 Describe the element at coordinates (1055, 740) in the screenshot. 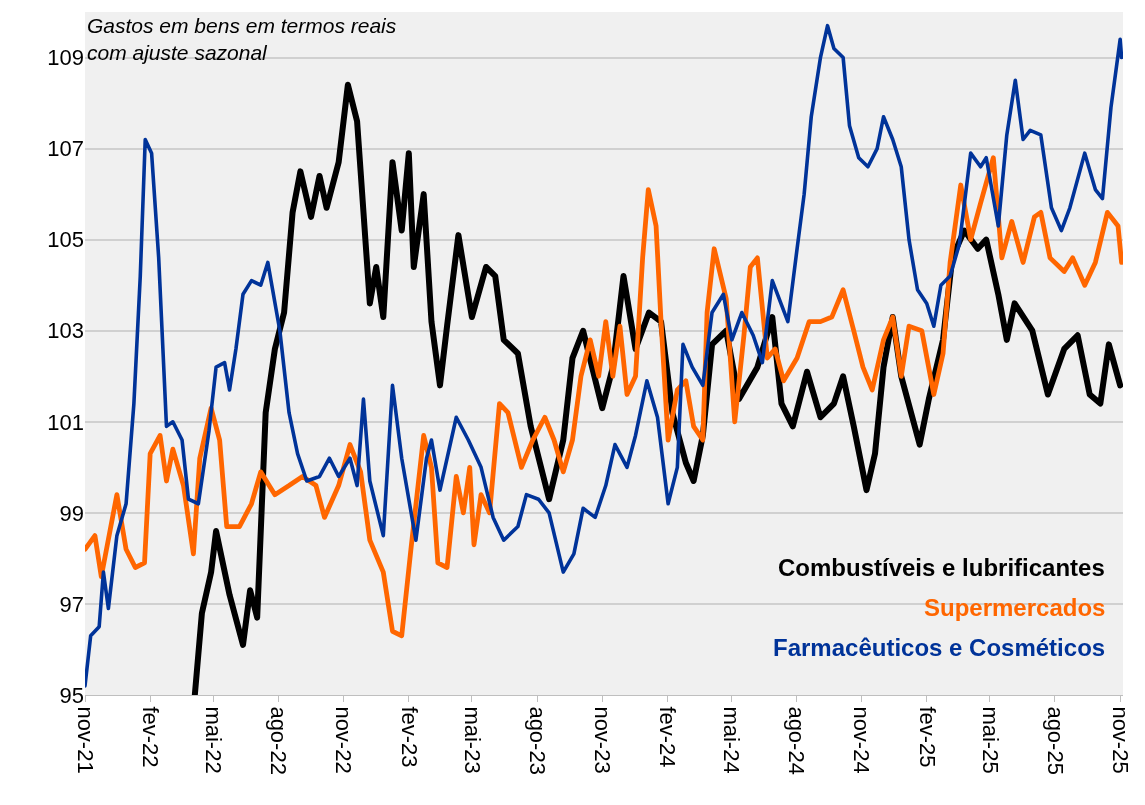

I see `x-tick-label: ago-25` at that location.